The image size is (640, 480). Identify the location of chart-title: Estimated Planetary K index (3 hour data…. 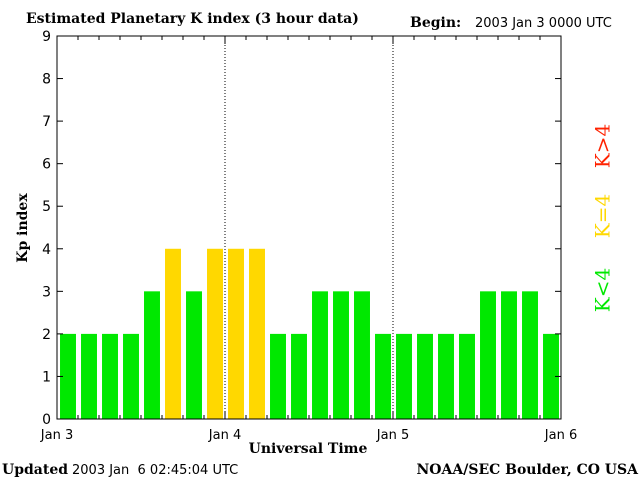
(192, 19).